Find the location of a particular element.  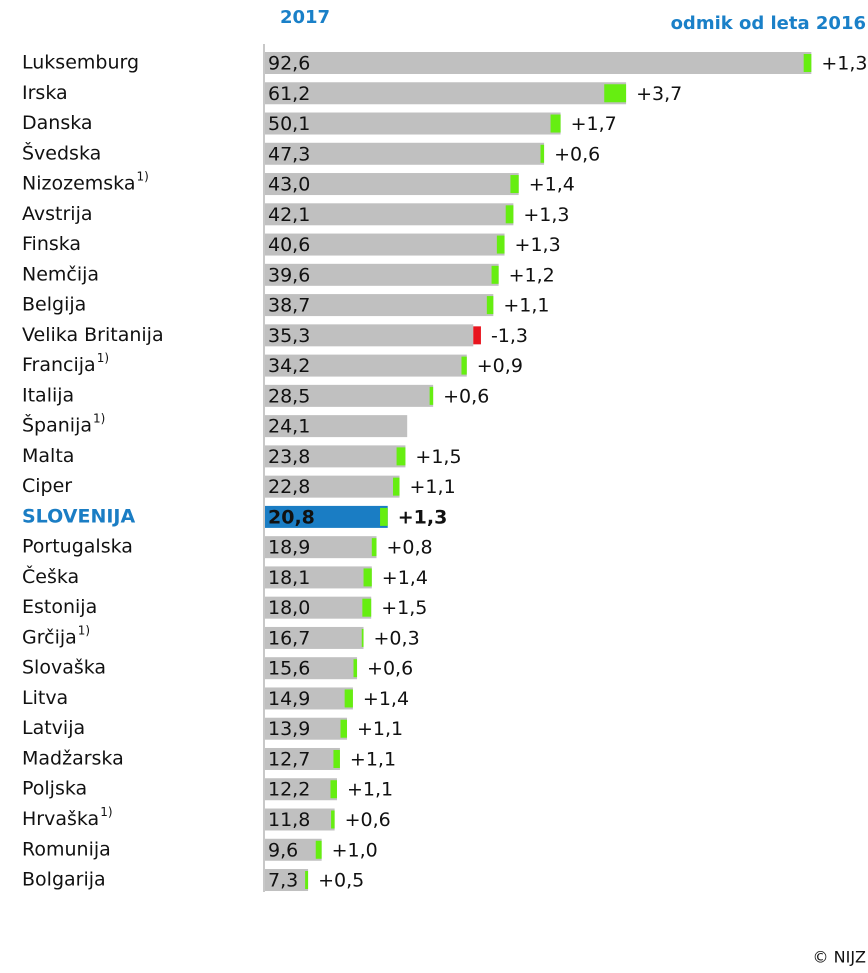

value-label: 16,7 is located at coordinates (289, 638).